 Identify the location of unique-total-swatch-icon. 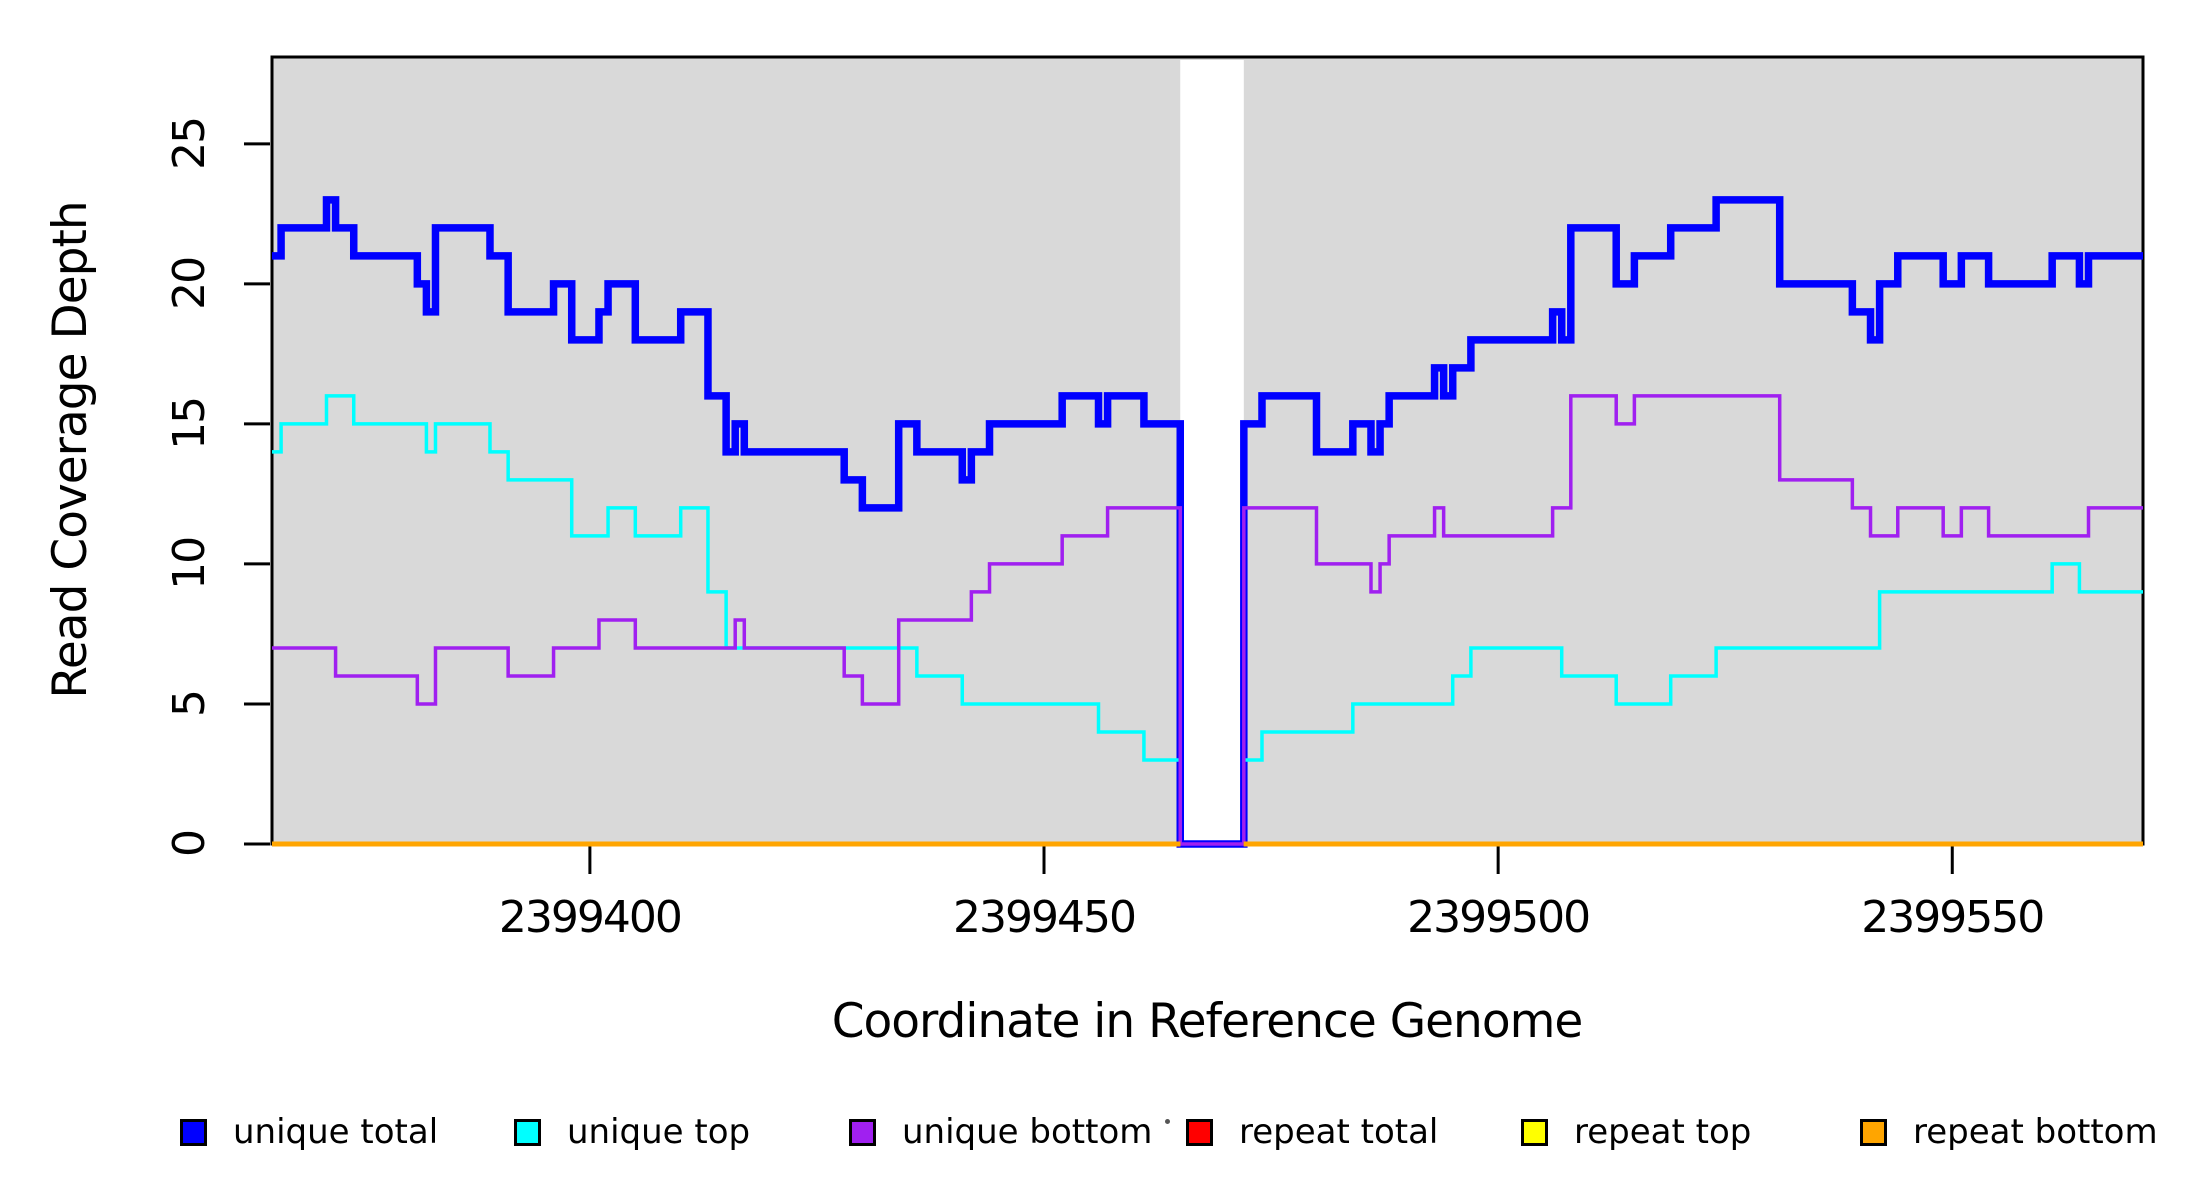
(193, 1132).